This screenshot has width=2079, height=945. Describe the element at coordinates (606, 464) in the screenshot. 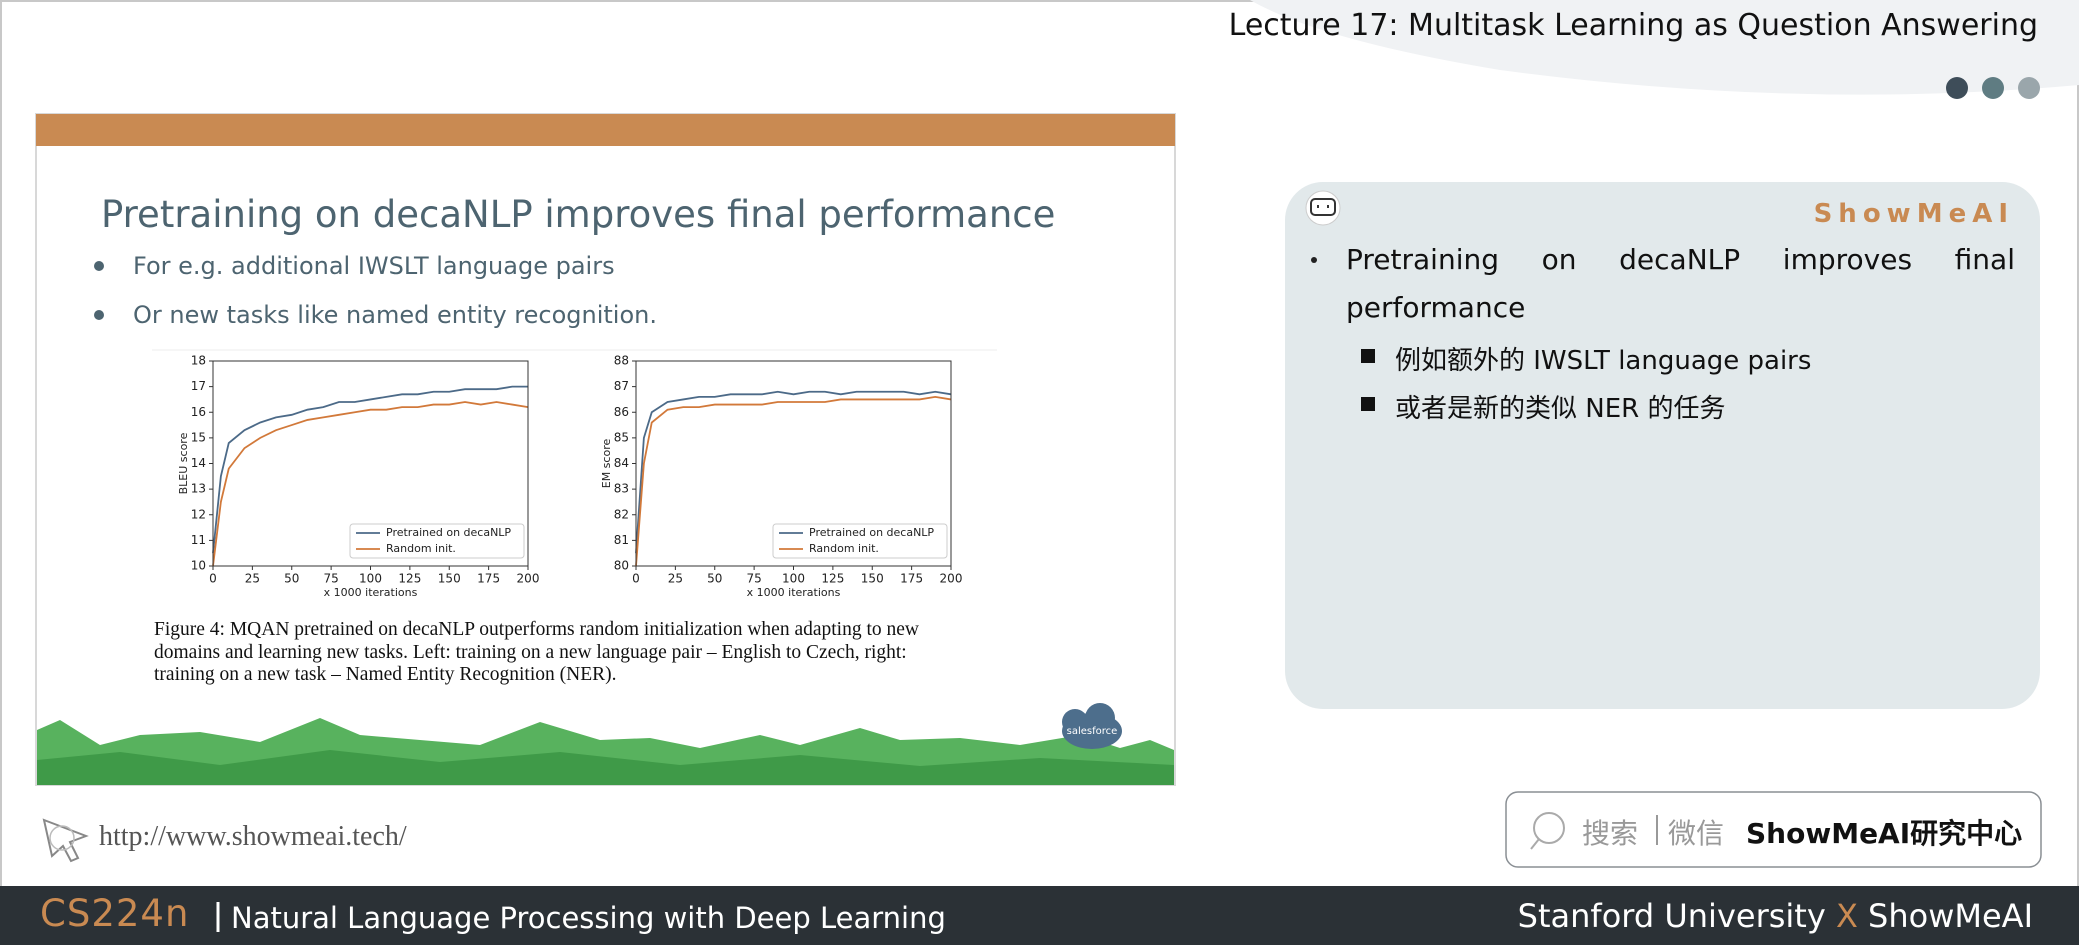

I see `y-axis-label: EM score` at that location.